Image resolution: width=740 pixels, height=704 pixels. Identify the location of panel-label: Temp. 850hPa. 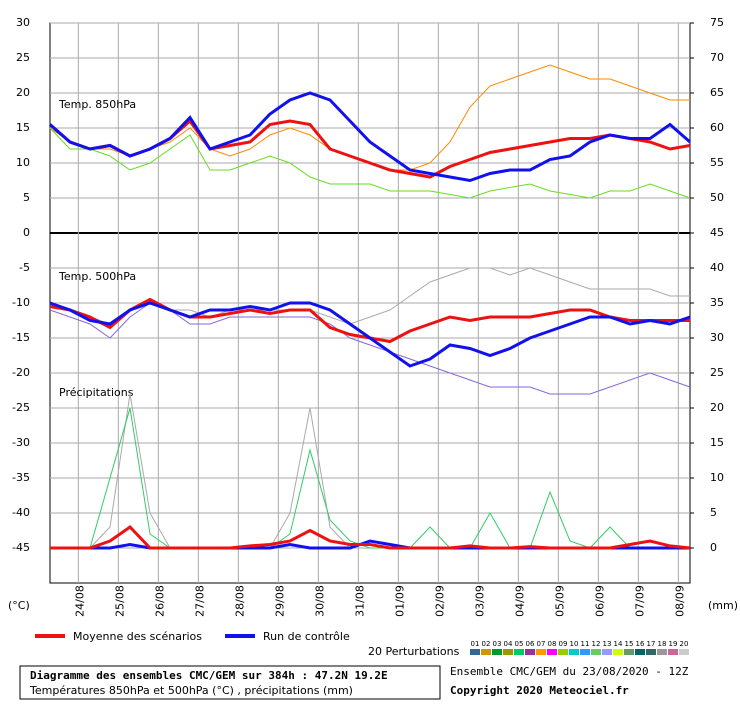
(97, 104).